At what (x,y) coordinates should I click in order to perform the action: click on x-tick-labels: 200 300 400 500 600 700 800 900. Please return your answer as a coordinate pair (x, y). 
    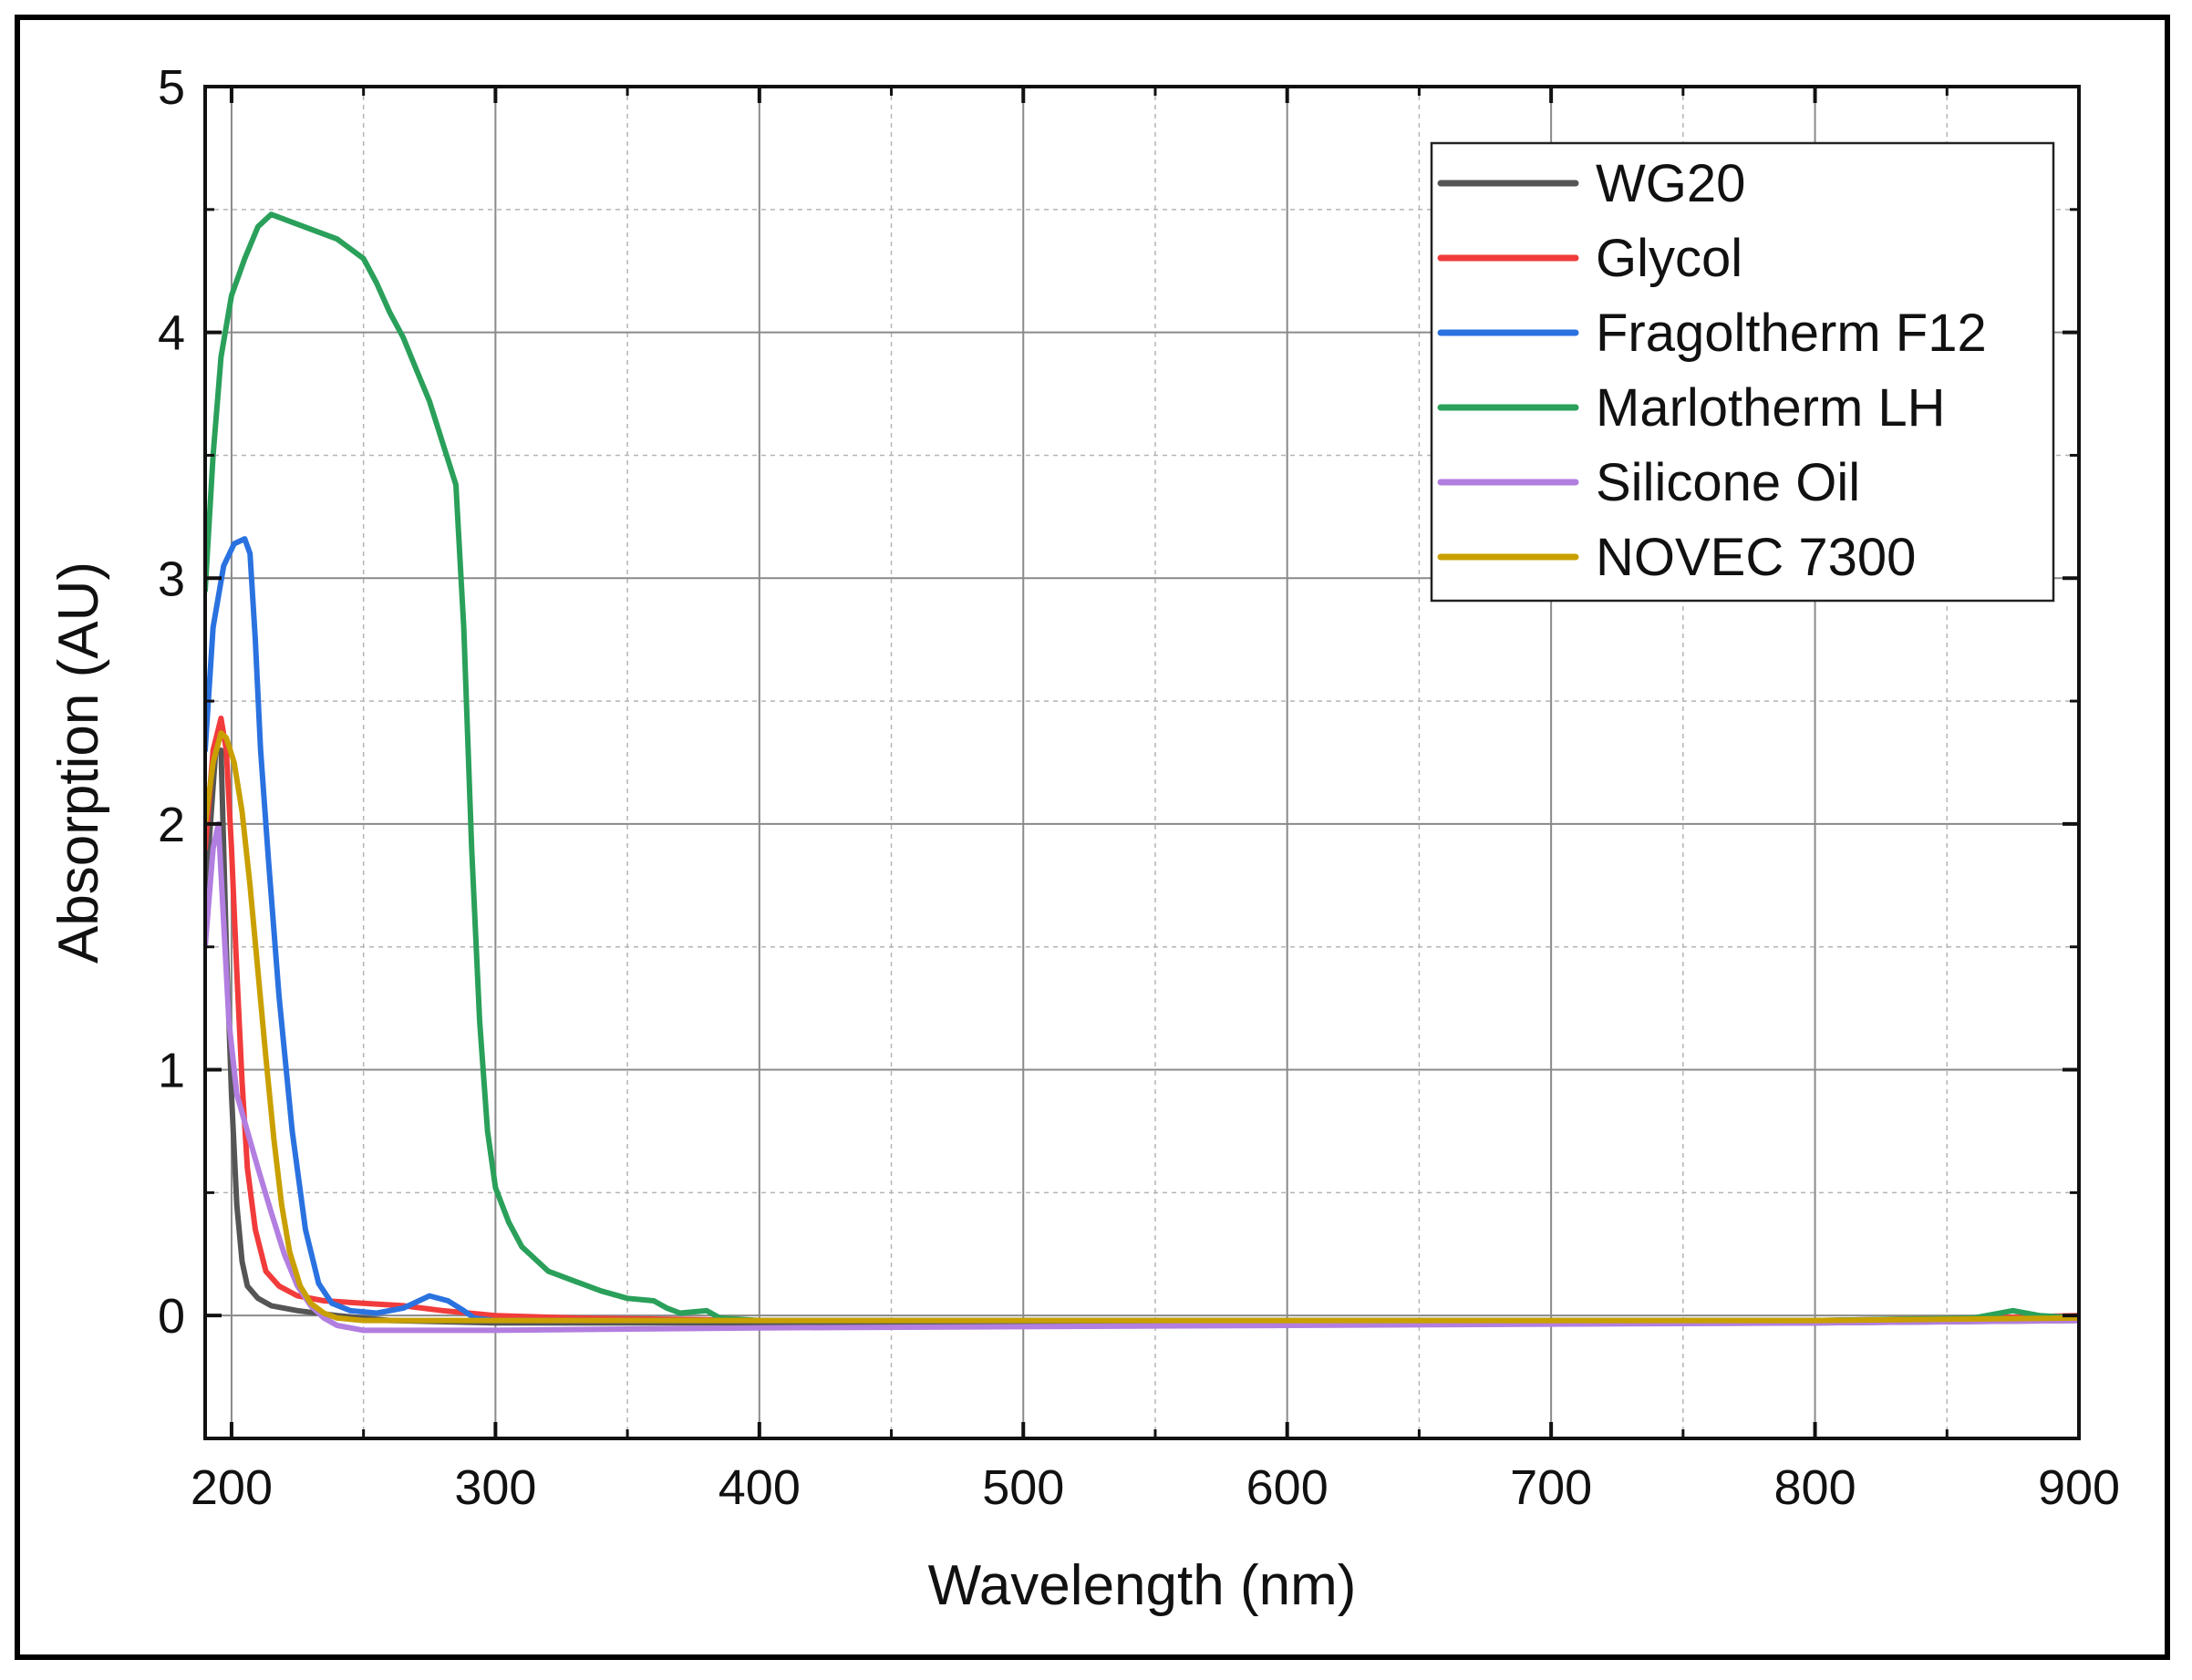
    Looking at the image, I should click on (1155, 1488).